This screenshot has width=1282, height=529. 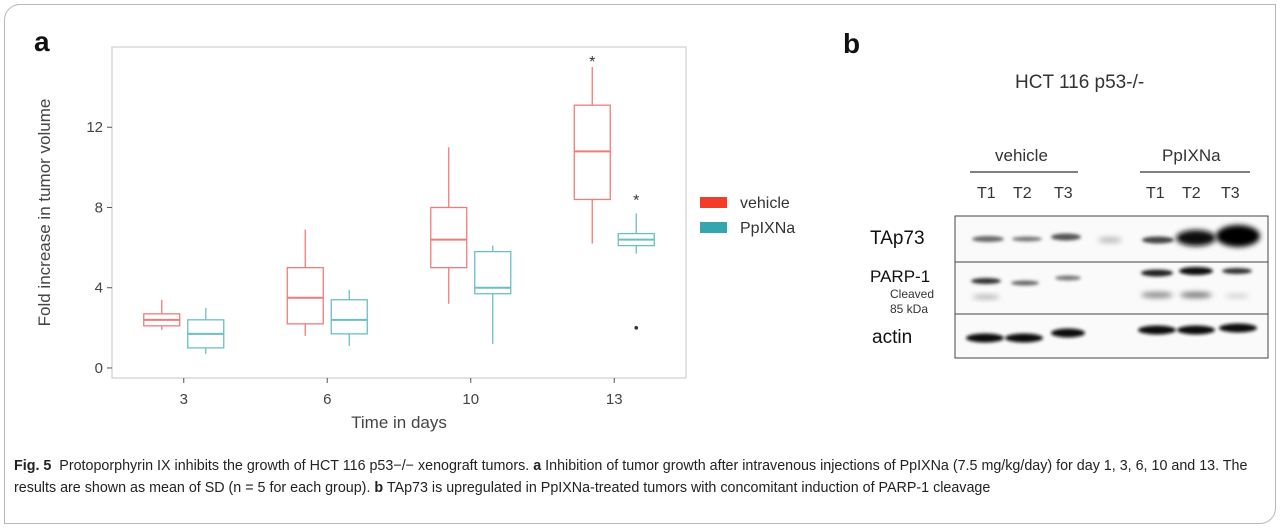 I want to click on blot-strip-tap73, so click(x=1111, y=239).